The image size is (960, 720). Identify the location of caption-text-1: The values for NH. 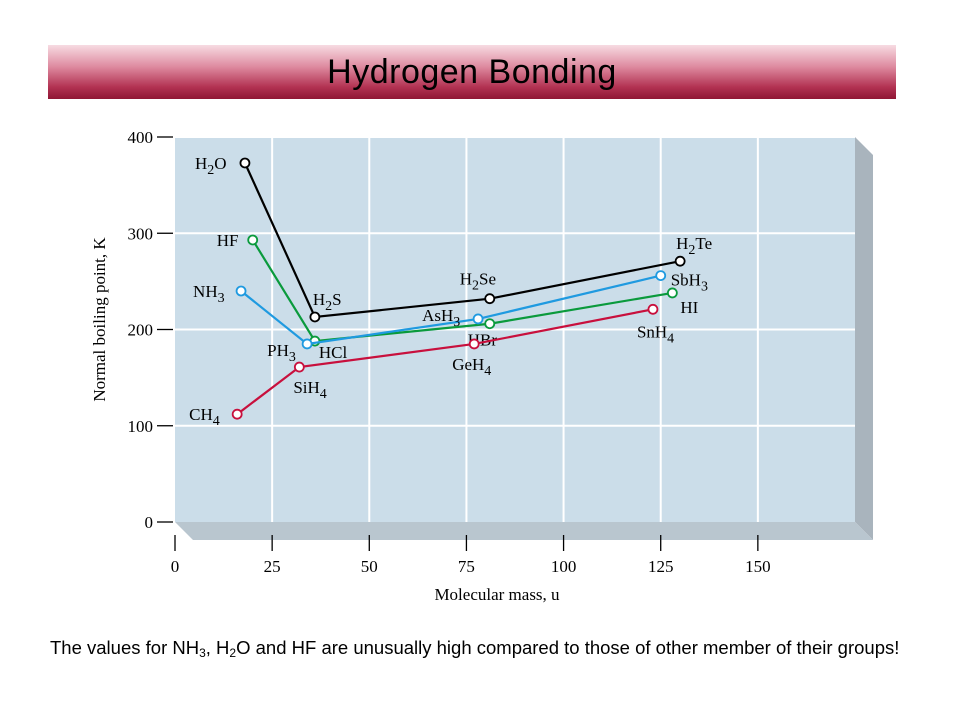
(125, 647).